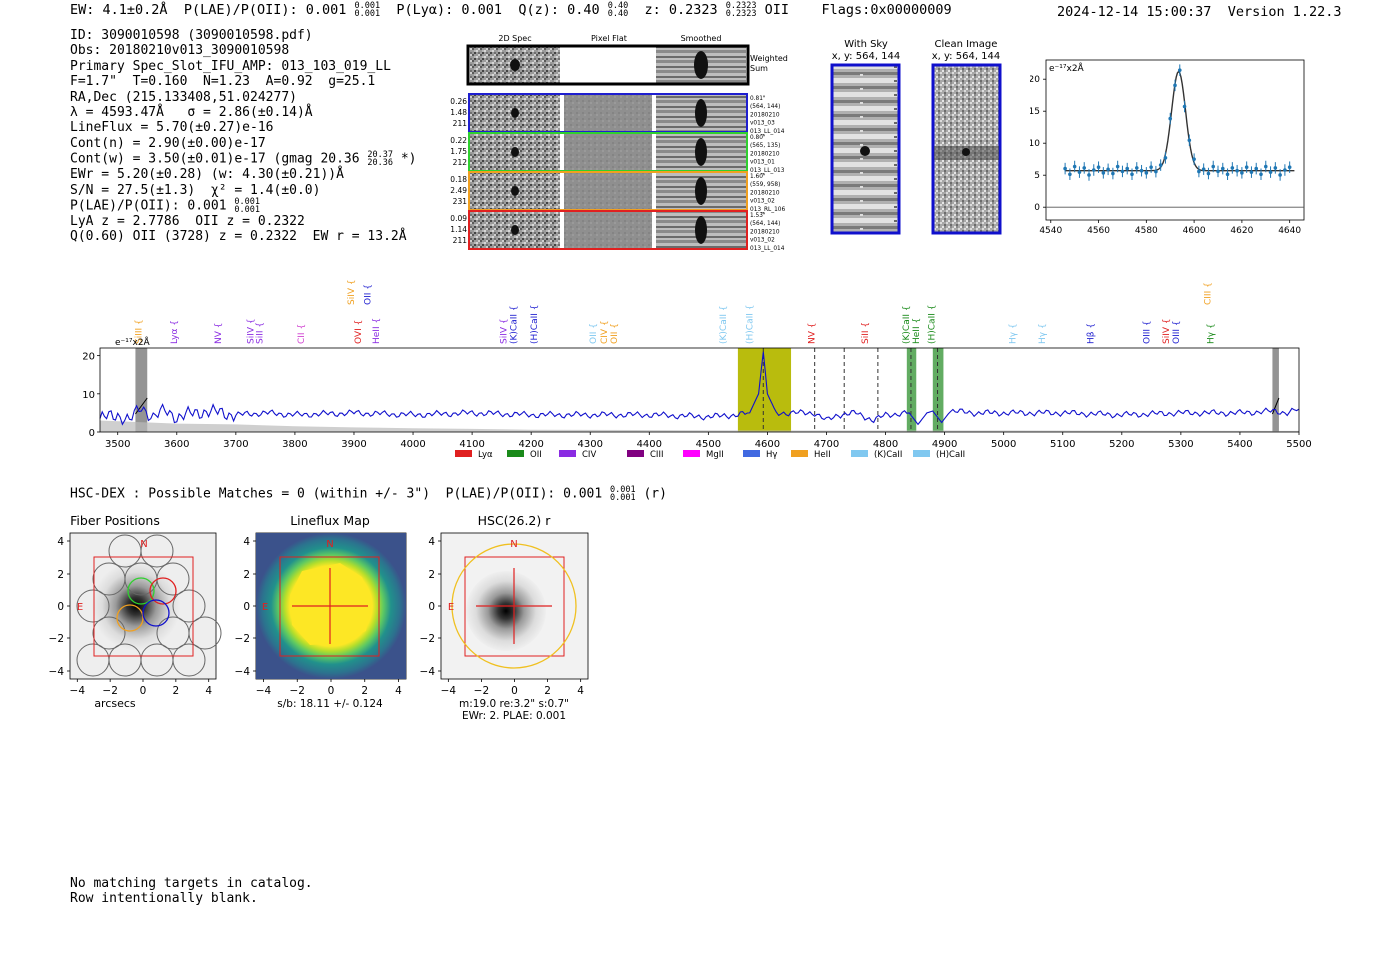  Describe the element at coordinates (1289, 230) in the screenshot. I see `fit-x-tick-label: 4640` at that location.